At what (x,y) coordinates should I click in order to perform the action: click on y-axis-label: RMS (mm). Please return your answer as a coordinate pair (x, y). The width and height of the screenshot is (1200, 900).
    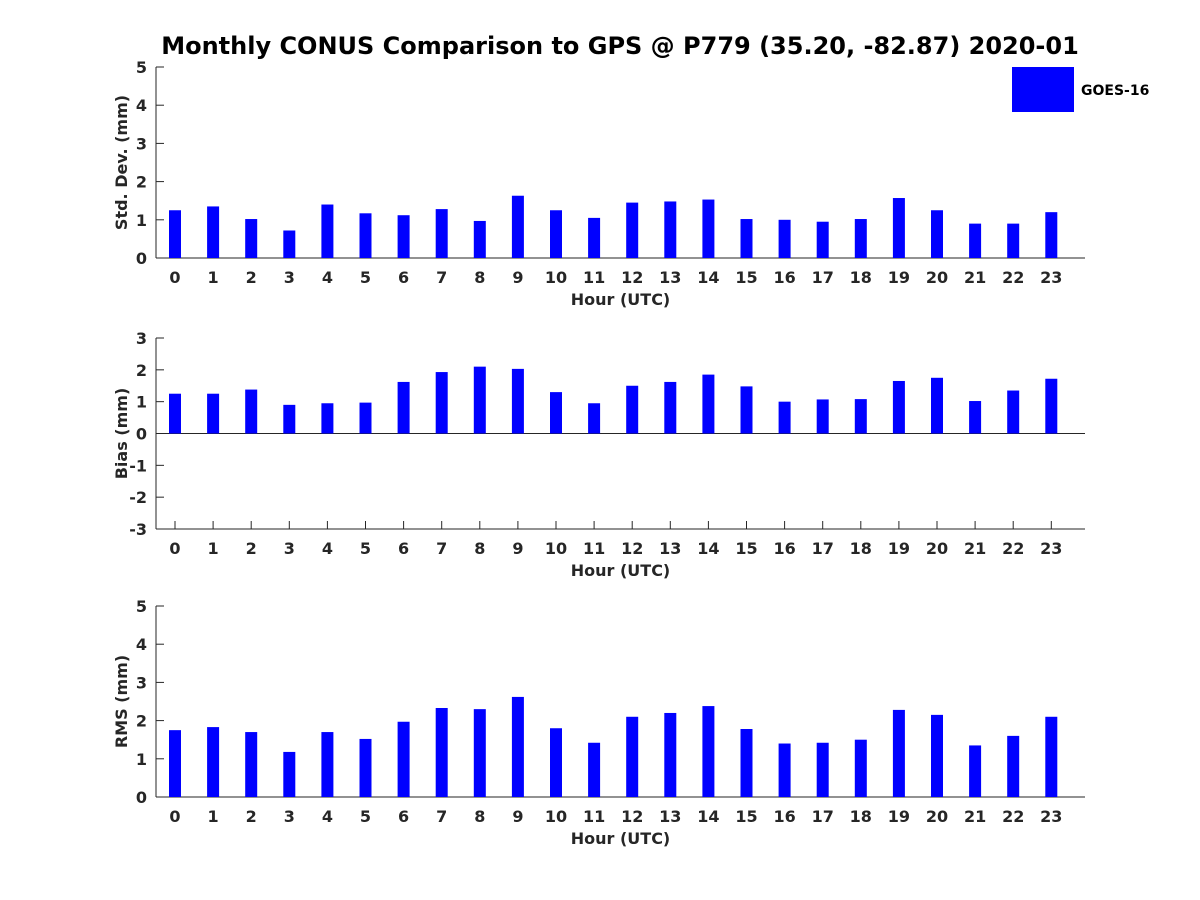
    Looking at the image, I should click on (121, 701).